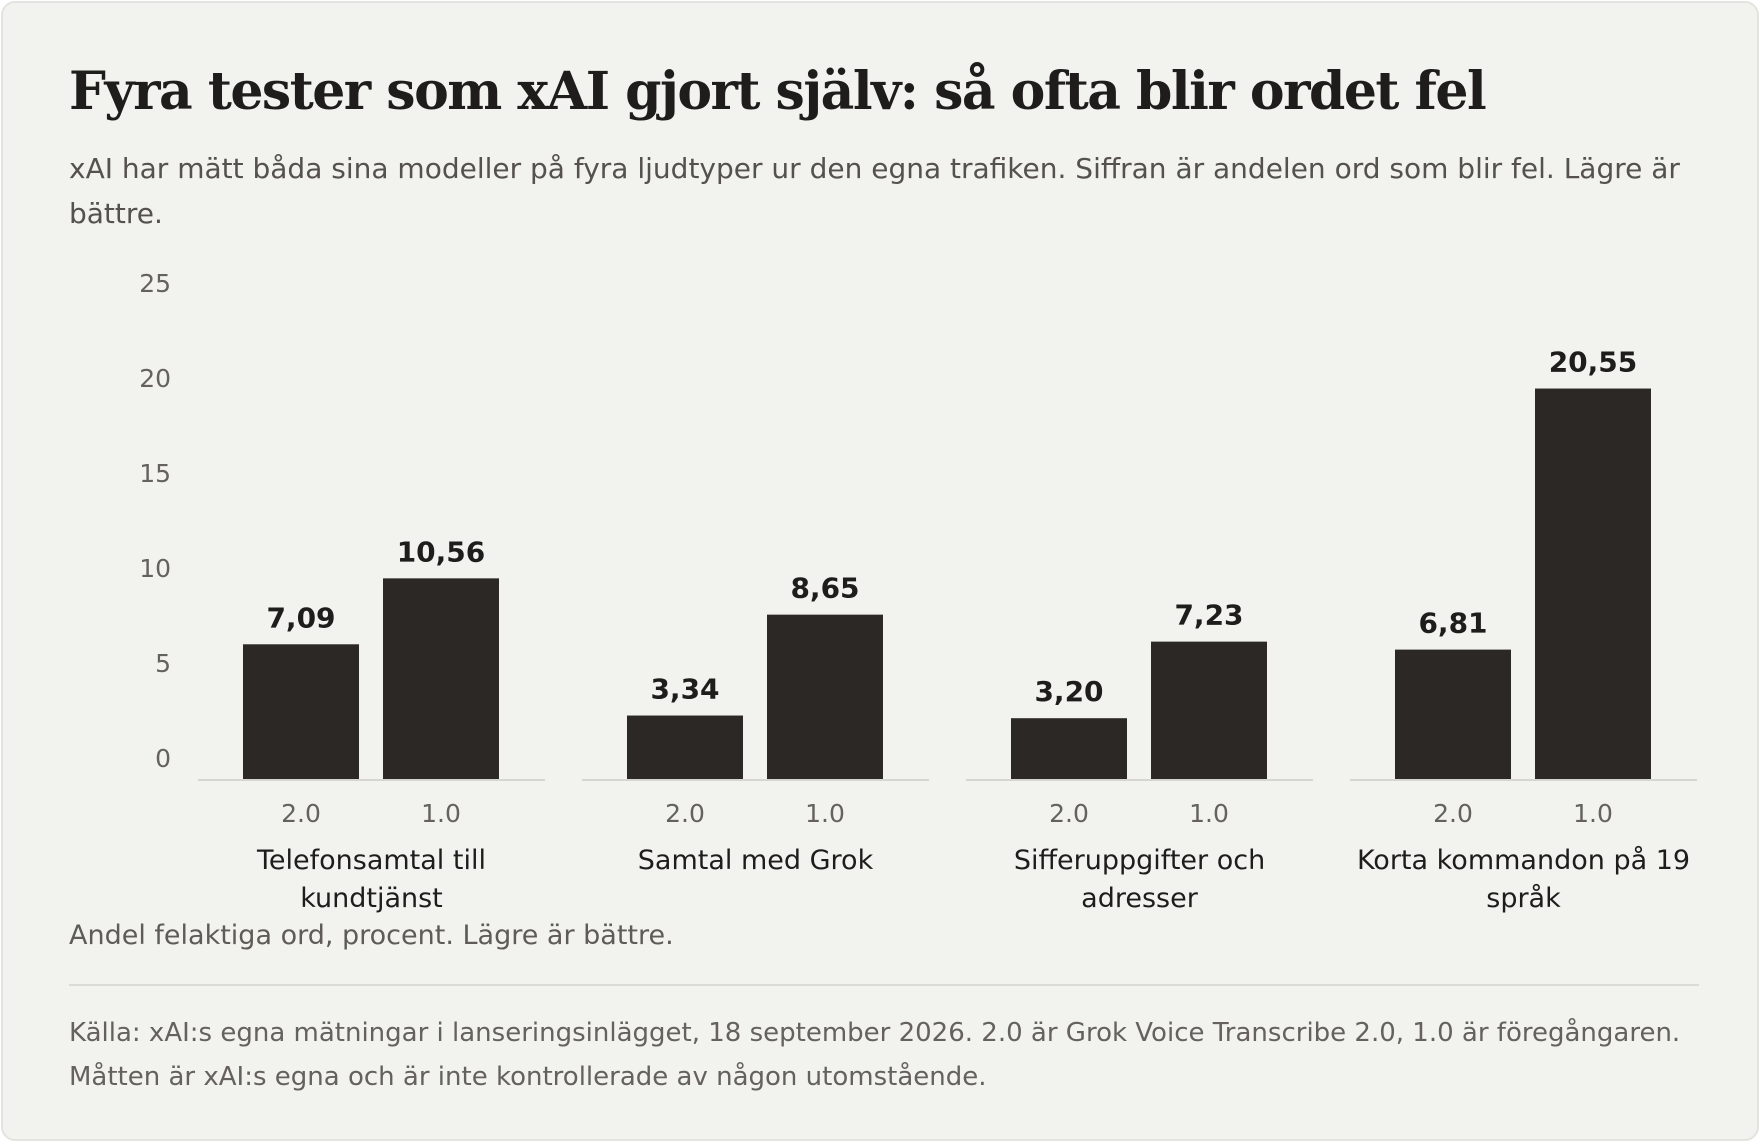 The image size is (1760, 1142). I want to click on y-tick-label: 15, so click(155, 473).